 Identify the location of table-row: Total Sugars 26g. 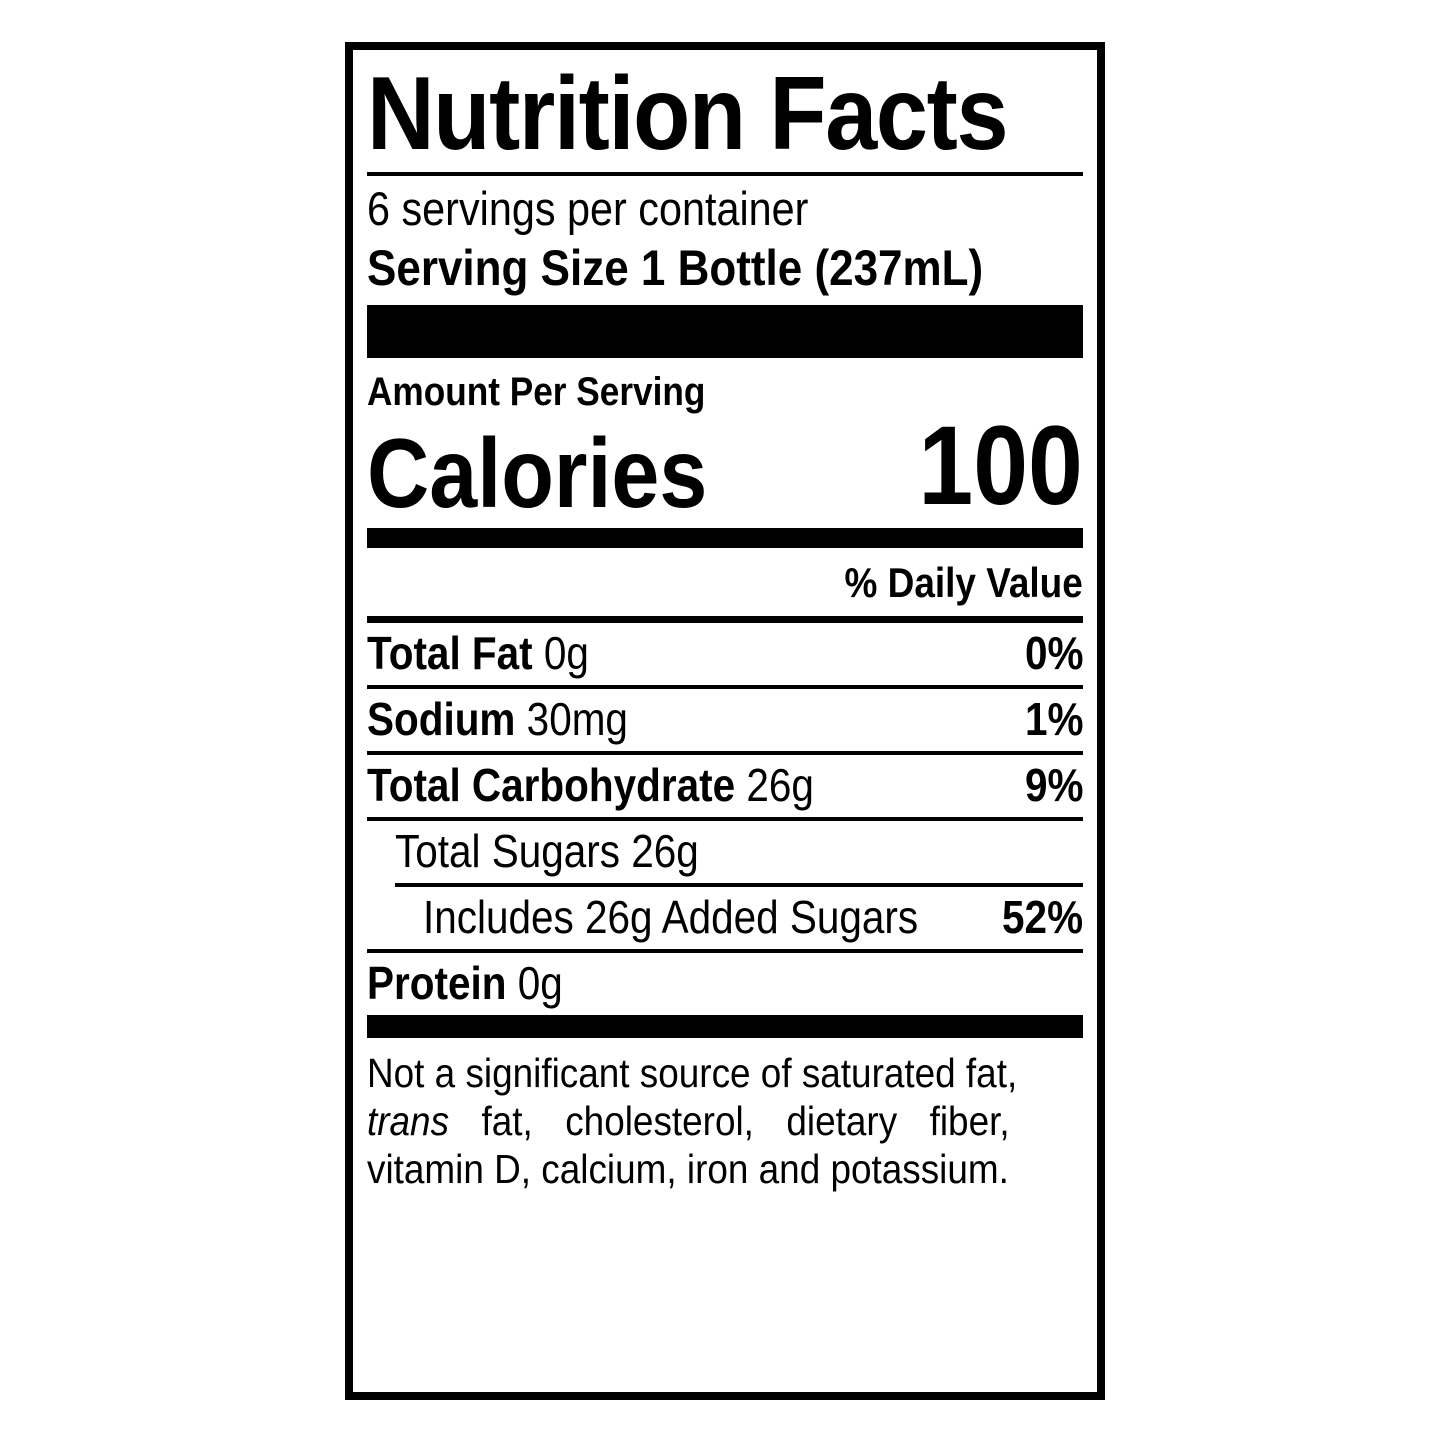
(725, 852).